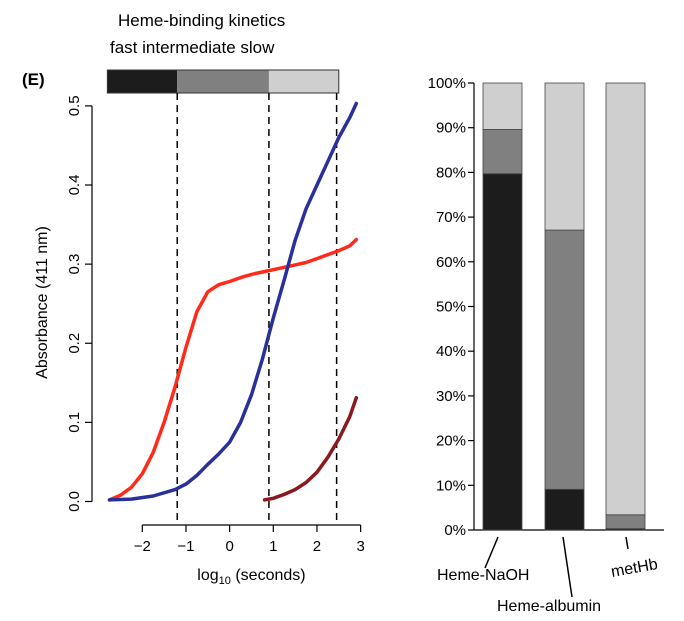 This screenshot has width=684, height=621. I want to click on y-tick-label: 0.5, so click(74, 105).